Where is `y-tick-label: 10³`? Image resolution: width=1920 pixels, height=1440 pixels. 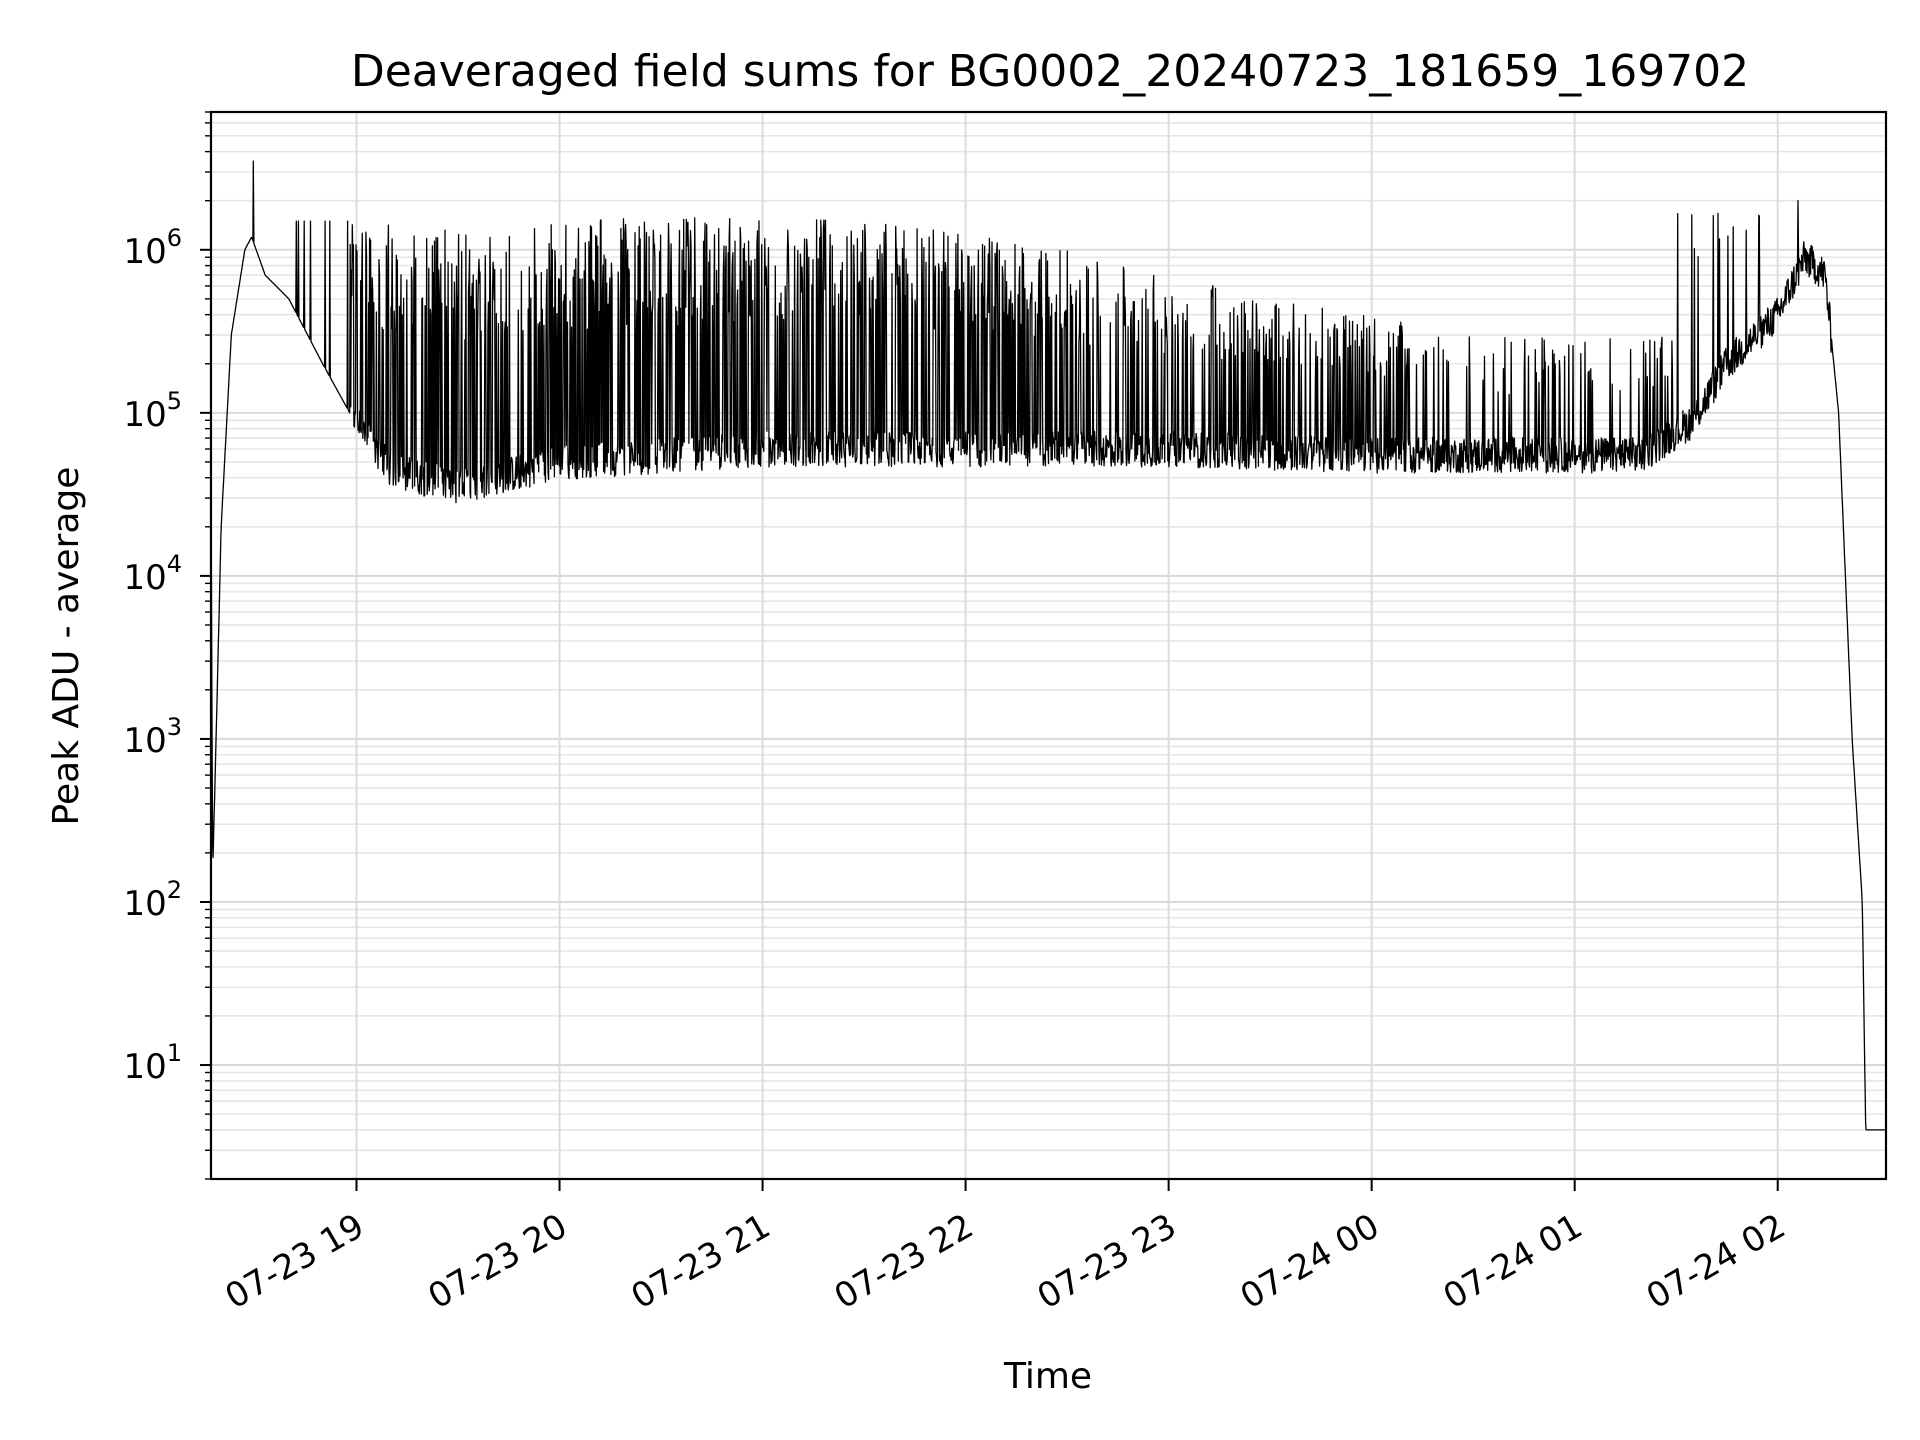 y-tick-label: 10³ is located at coordinates (152, 737).